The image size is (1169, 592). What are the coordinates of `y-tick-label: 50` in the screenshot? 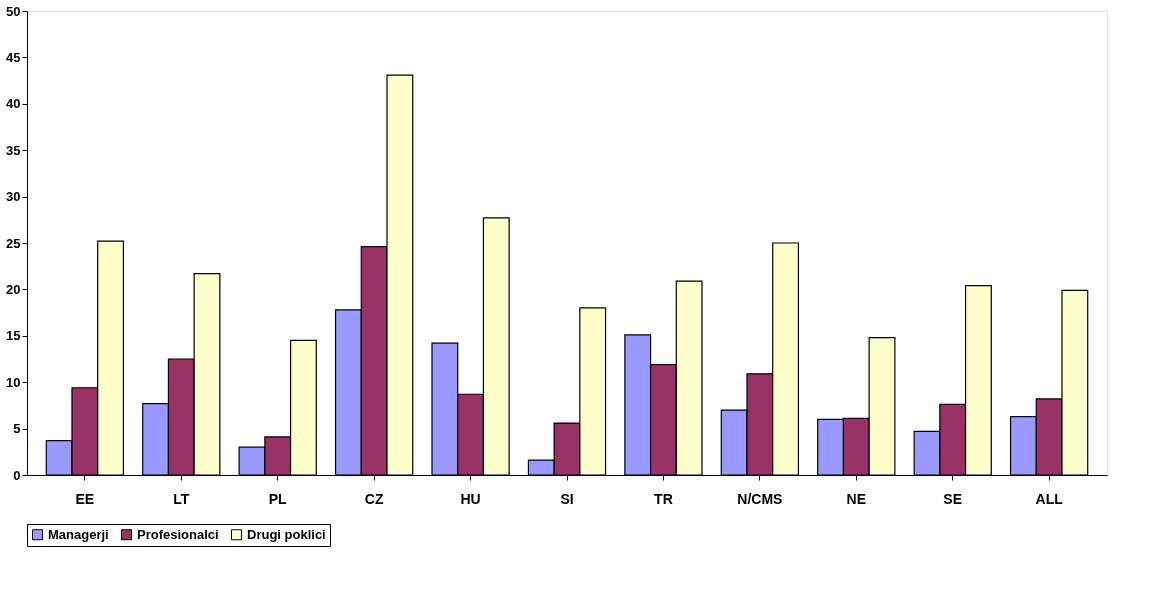 It's located at (13, 11).